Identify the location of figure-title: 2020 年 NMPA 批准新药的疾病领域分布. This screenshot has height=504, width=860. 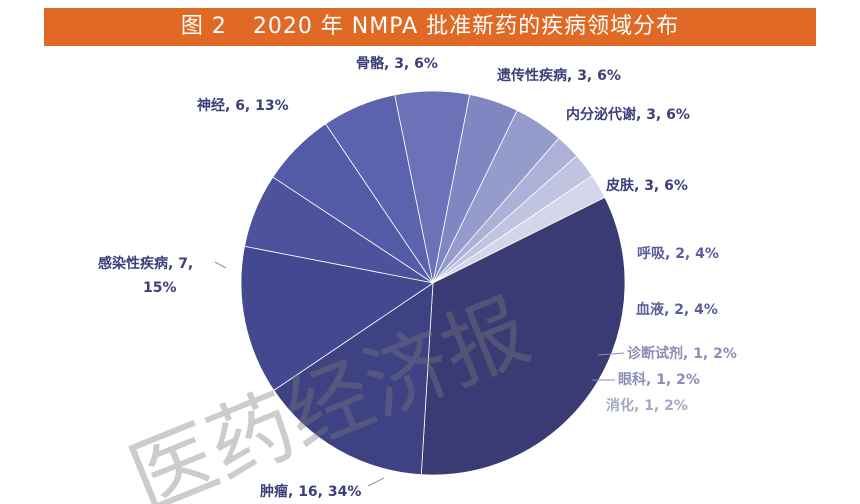
(466, 26).